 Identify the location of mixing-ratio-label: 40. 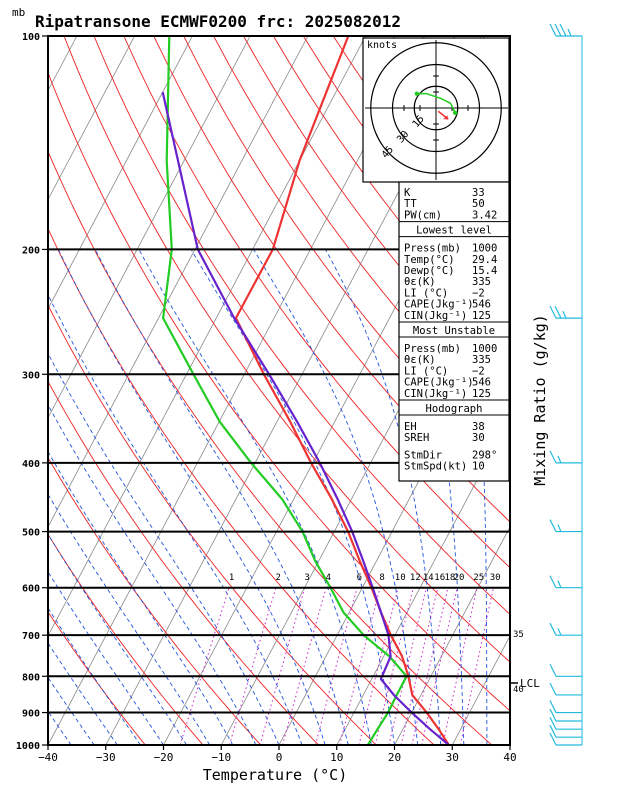
(518, 690).